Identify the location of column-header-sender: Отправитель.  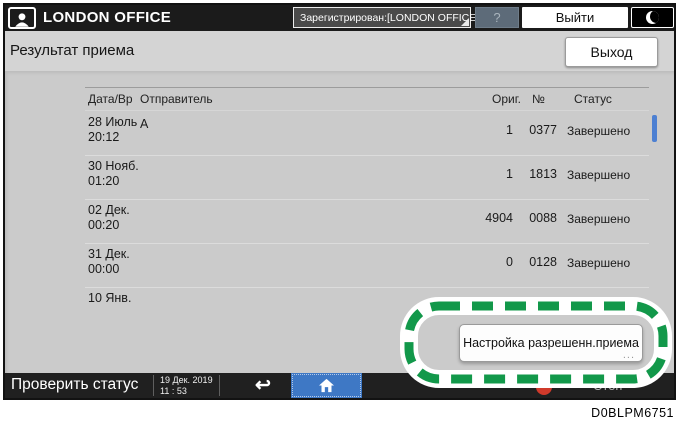
(176, 99).